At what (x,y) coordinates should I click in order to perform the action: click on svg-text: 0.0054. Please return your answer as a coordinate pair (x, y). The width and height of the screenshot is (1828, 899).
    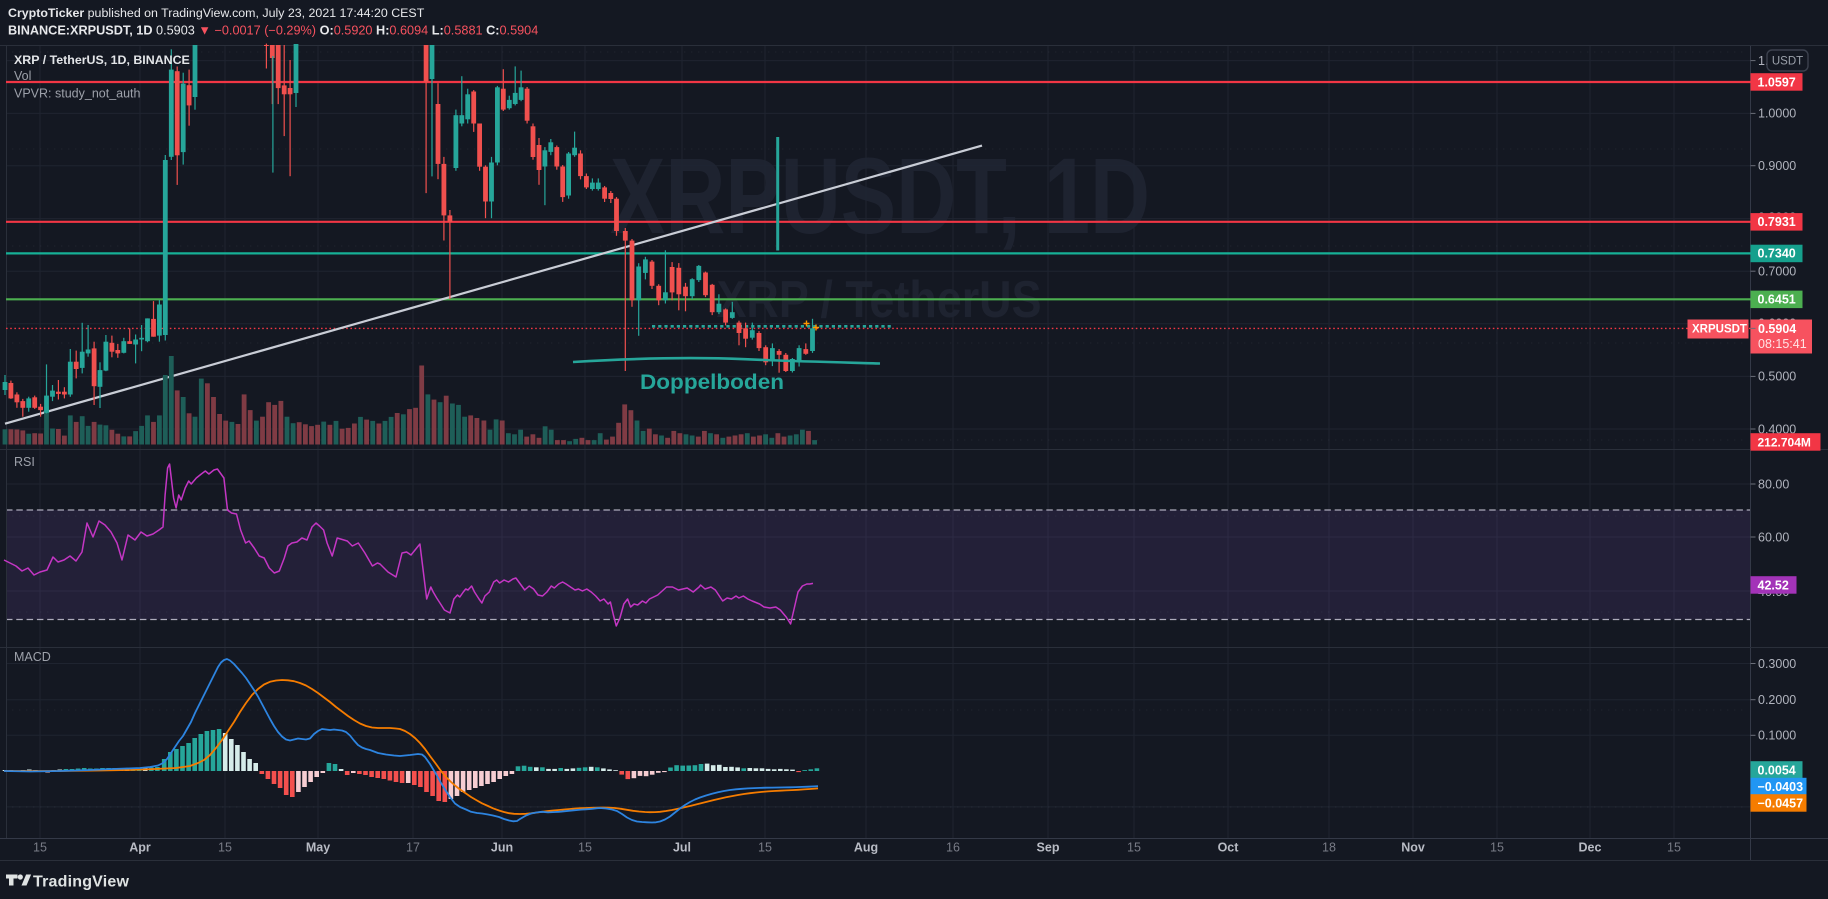
    Looking at the image, I should click on (1777, 770).